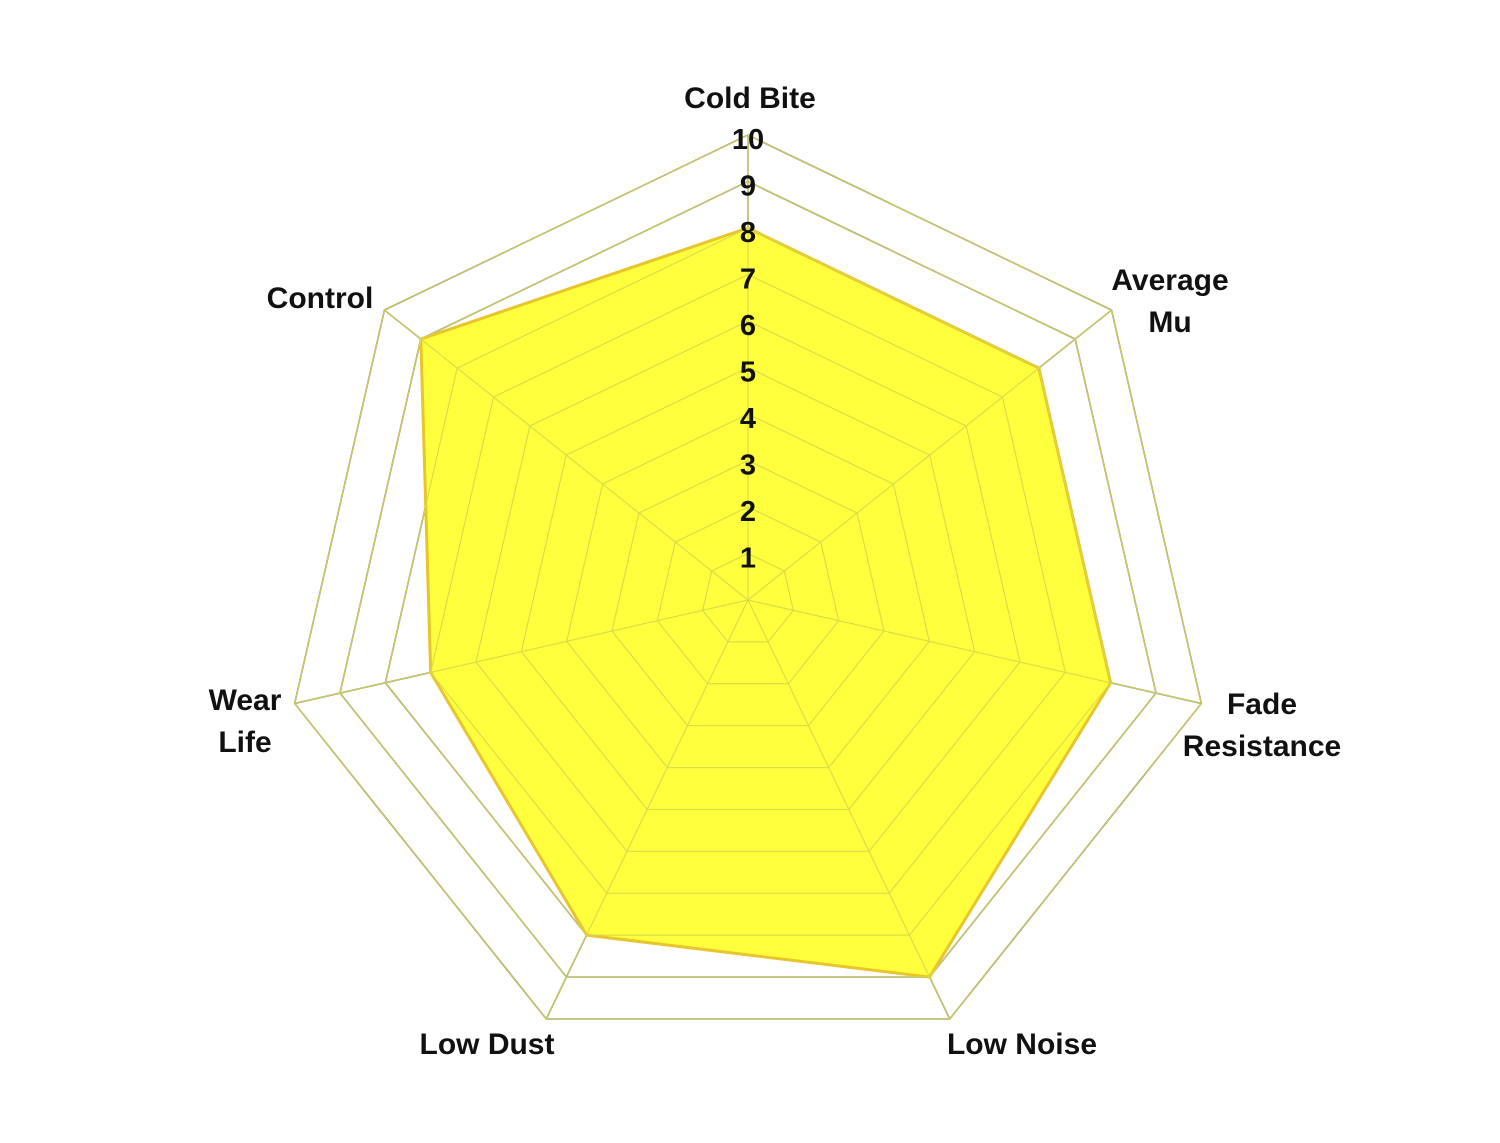 Image resolution: width=1500 pixels, height=1143 pixels. Describe the element at coordinates (1262, 725) in the screenshot. I see `category-label: Fade Resistance` at that location.